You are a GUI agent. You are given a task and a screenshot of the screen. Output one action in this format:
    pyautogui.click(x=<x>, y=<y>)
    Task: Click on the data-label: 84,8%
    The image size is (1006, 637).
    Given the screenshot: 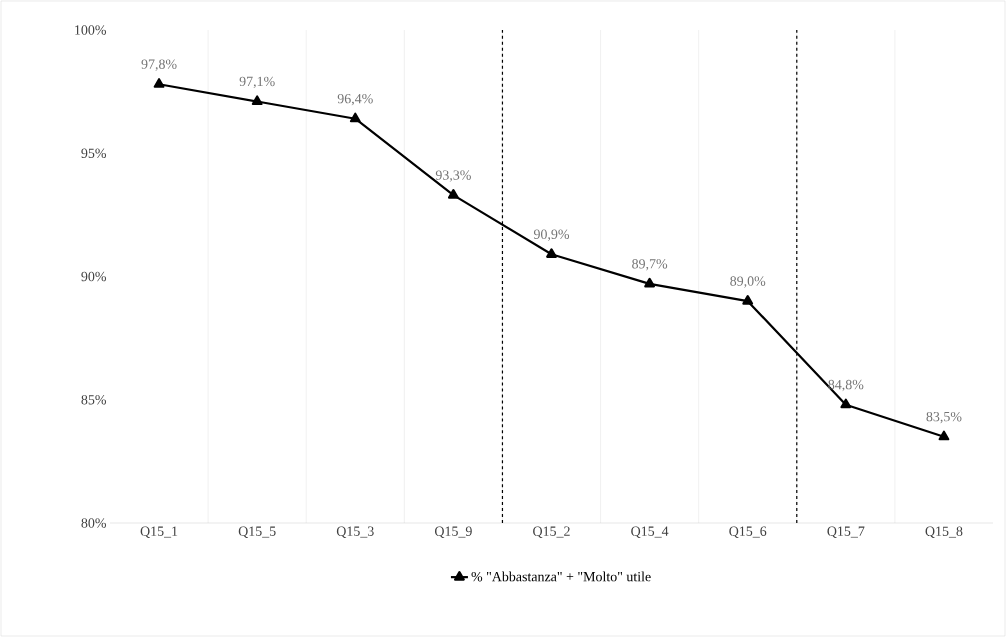 What is the action you would take?
    pyautogui.click(x=846, y=385)
    